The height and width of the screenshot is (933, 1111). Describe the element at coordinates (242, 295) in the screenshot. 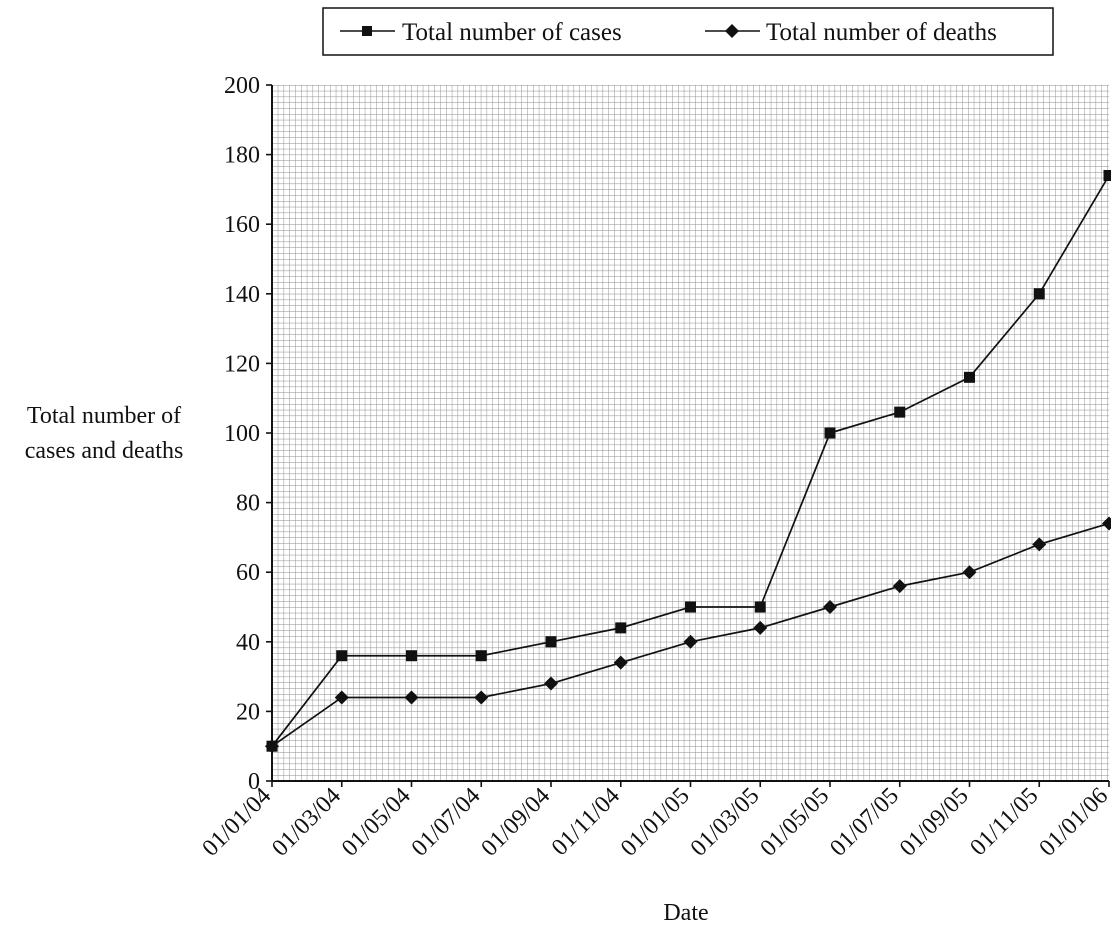

I see `y-tick-label: 140` at that location.